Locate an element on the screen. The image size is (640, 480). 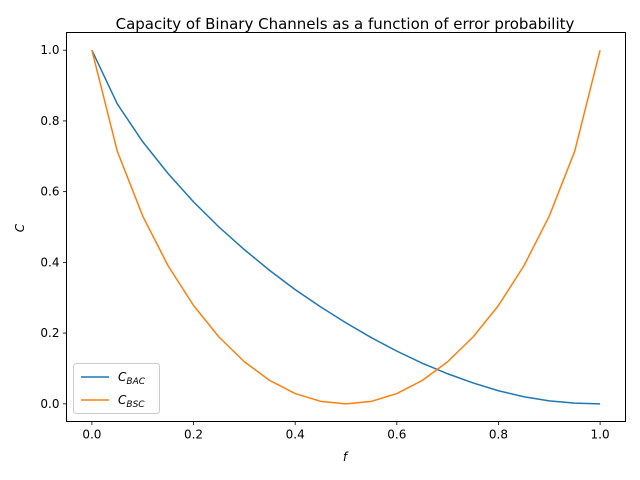
y-tick-label: 0.0 is located at coordinates (49, 404).